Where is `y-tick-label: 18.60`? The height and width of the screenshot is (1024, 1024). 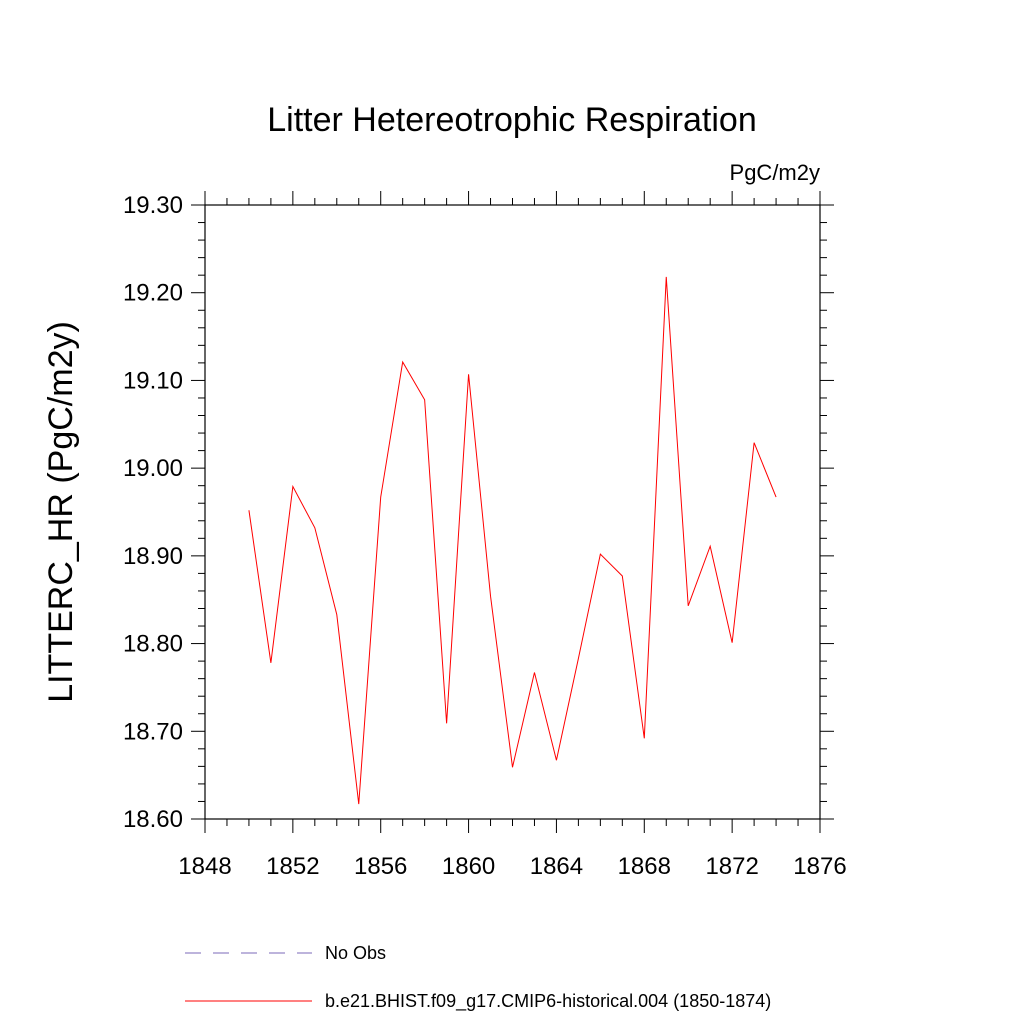 y-tick-label: 18.60 is located at coordinates (153, 819).